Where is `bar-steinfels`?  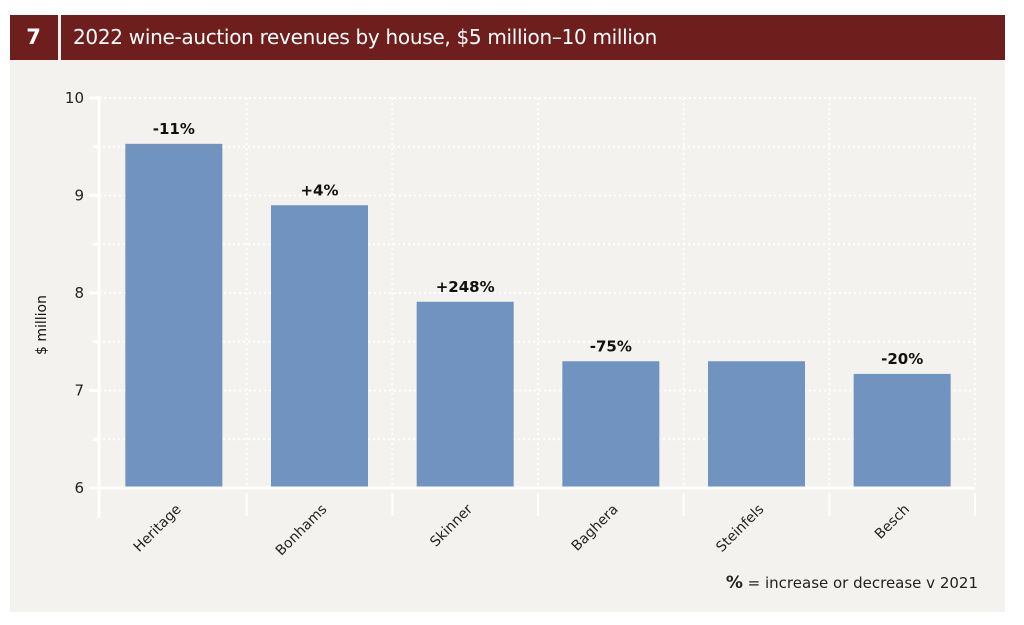 bar-steinfels is located at coordinates (756, 424).